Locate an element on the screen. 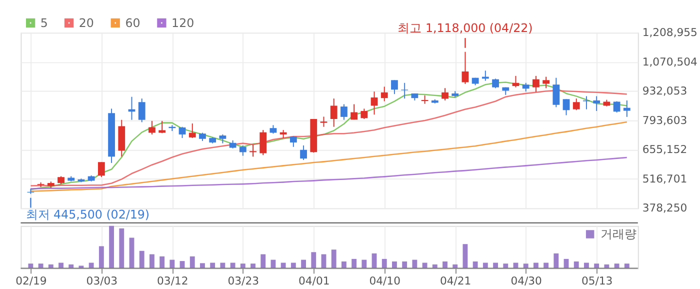 This screenshot has width=700, height=289. x-tick-label: 03/03 is located at coordinates (102, 281).